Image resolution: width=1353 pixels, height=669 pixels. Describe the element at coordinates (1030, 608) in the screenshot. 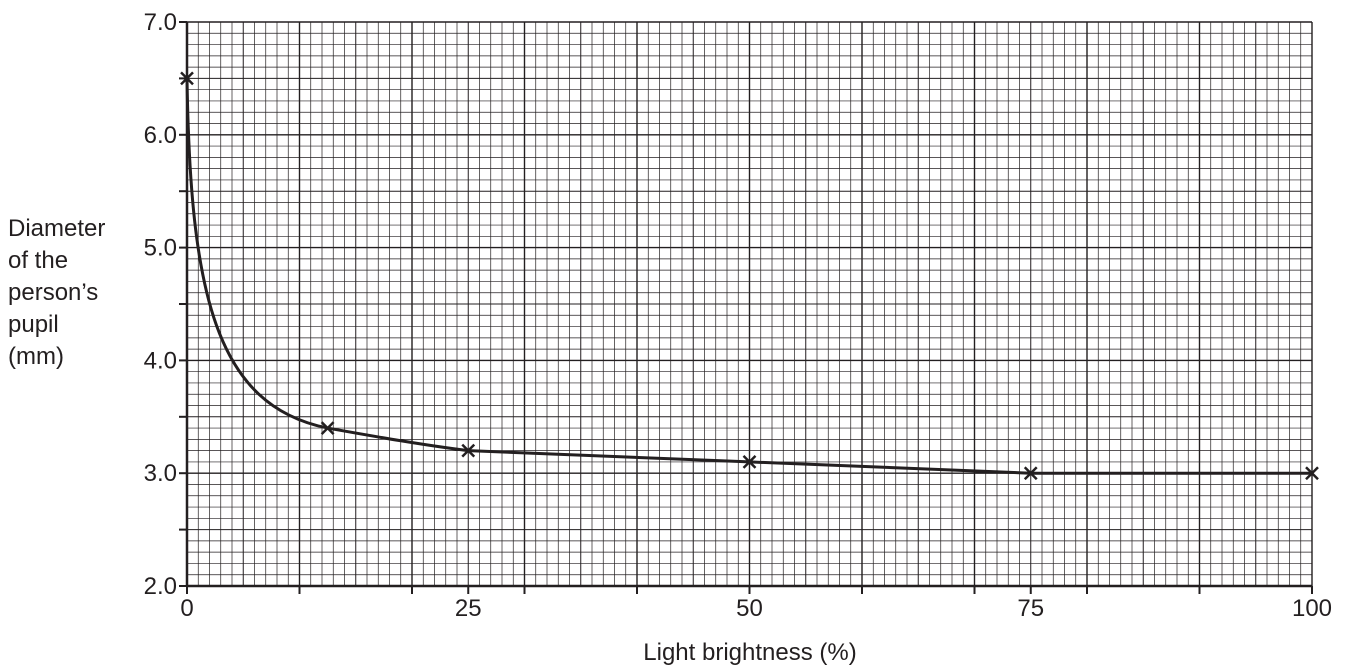

I see `x-tick-label: 75` at that location.